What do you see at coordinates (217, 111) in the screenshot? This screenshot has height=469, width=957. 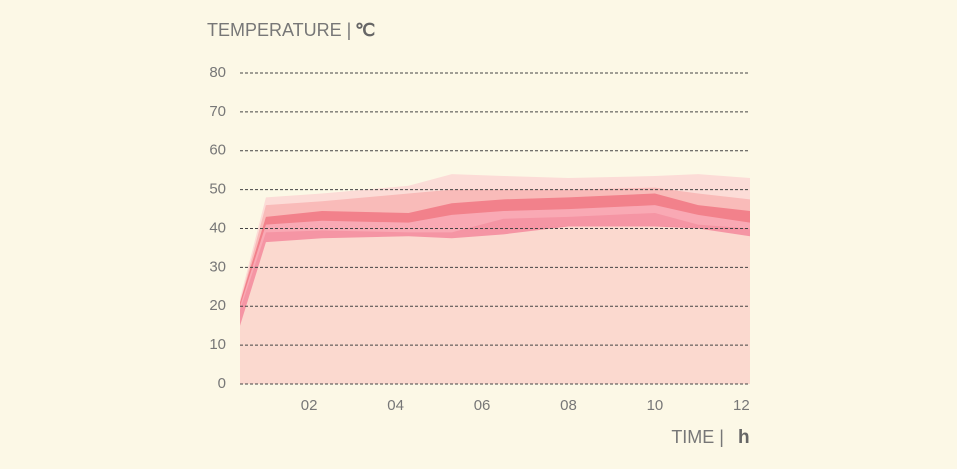 I see `y-tick-label: 70` at bounding box center [217, 111].